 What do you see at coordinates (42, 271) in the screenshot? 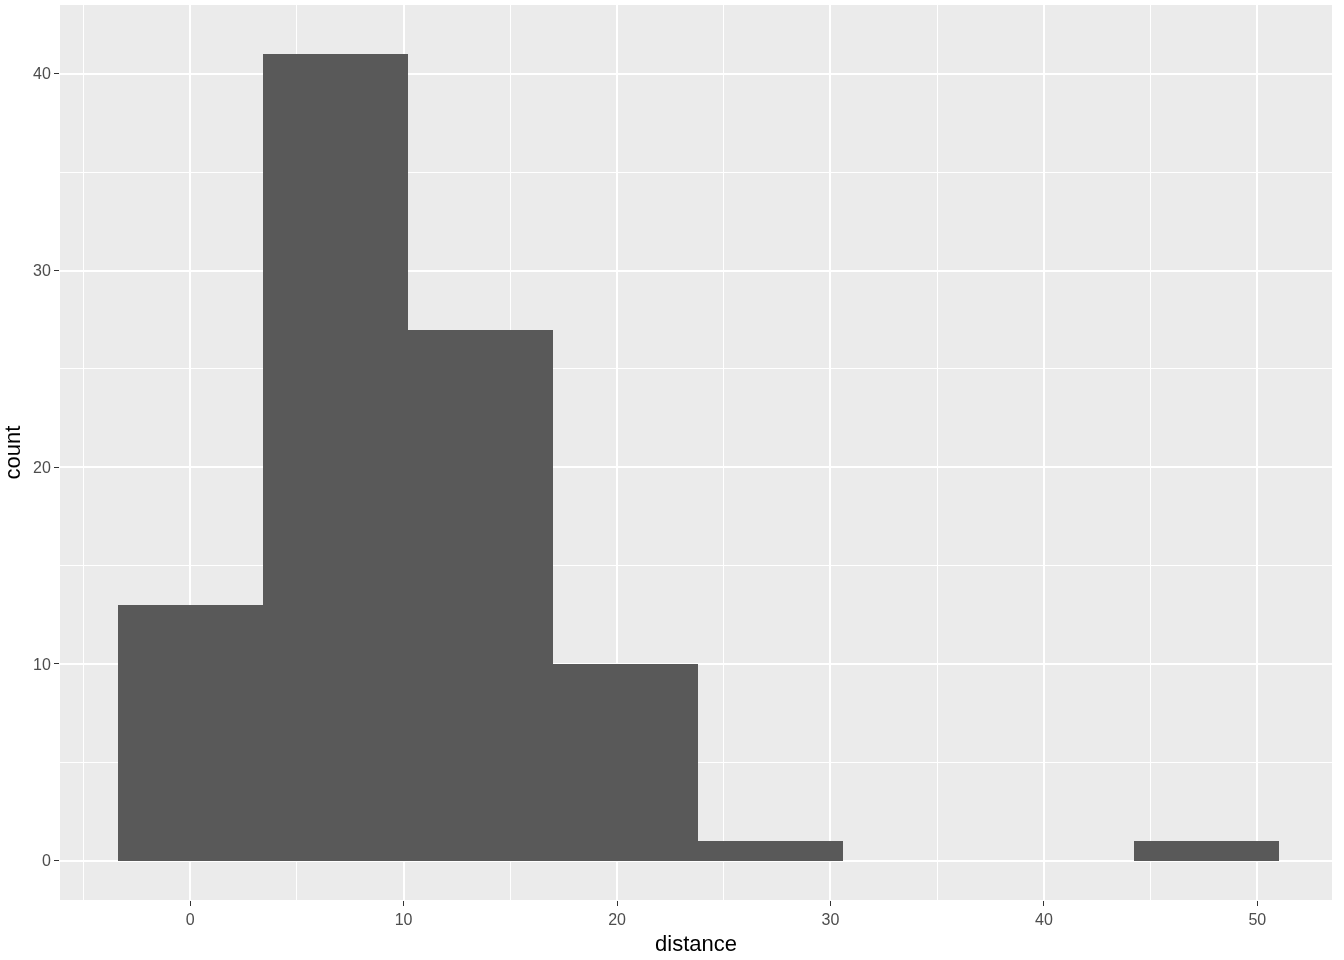
I see `y-tick-label: 30` at bounding box center [42, 271].